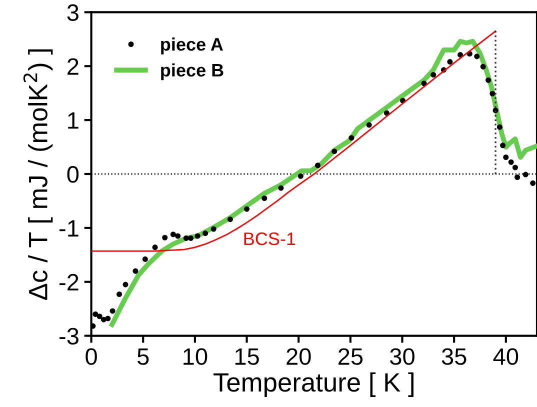  Describe the element at coordinates (73, 120) in the screenshot. I see `y-tick-label: 1` at that location.